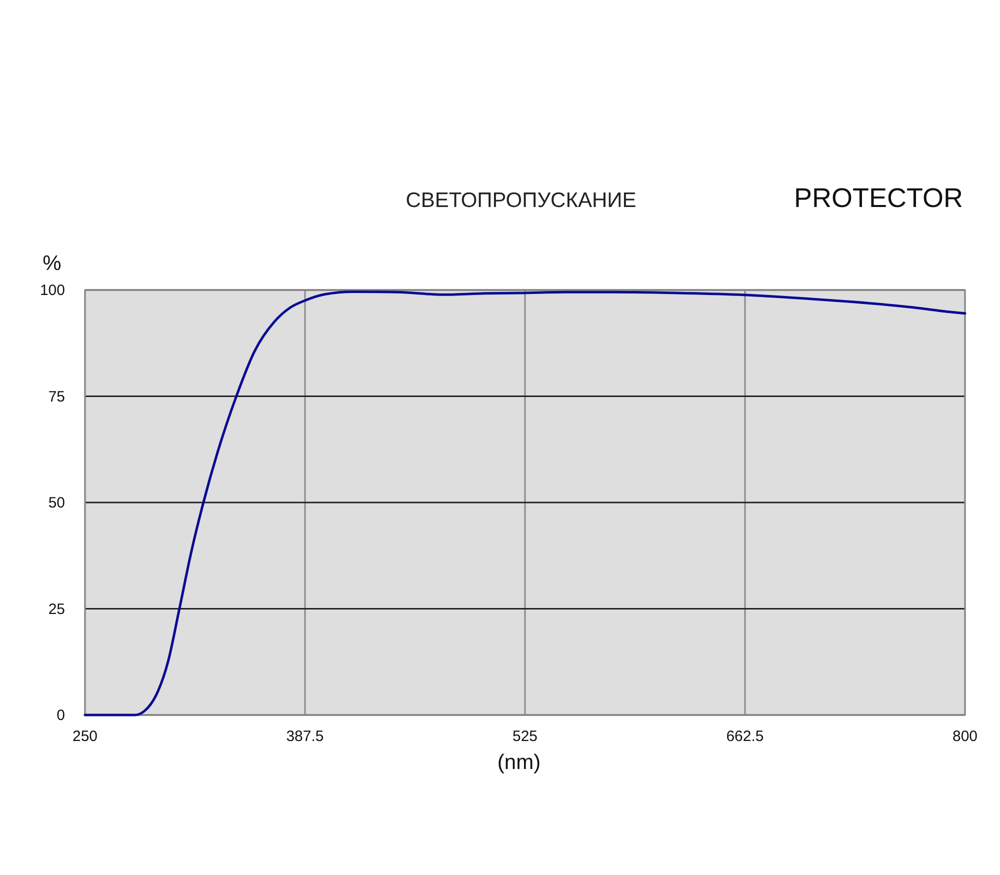 Image resolution: width=1000 pixels, height=875 pixels. What do you see at coordinates (52, 263) in the screenshot?
I see `y-axis-title: %` at bounding box center [52, 263].